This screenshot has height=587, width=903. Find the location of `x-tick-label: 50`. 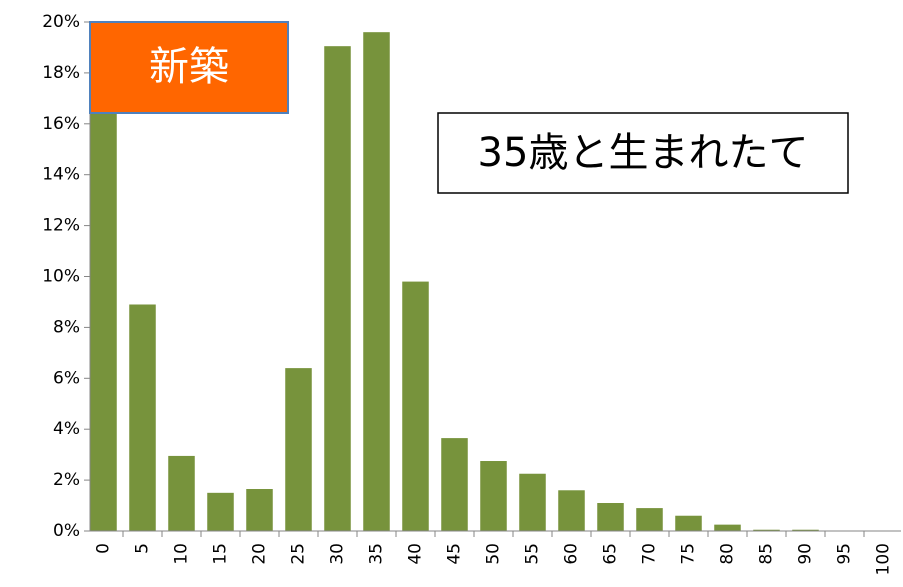

x-tick-label: 50 is located at coordinates (494, 554).